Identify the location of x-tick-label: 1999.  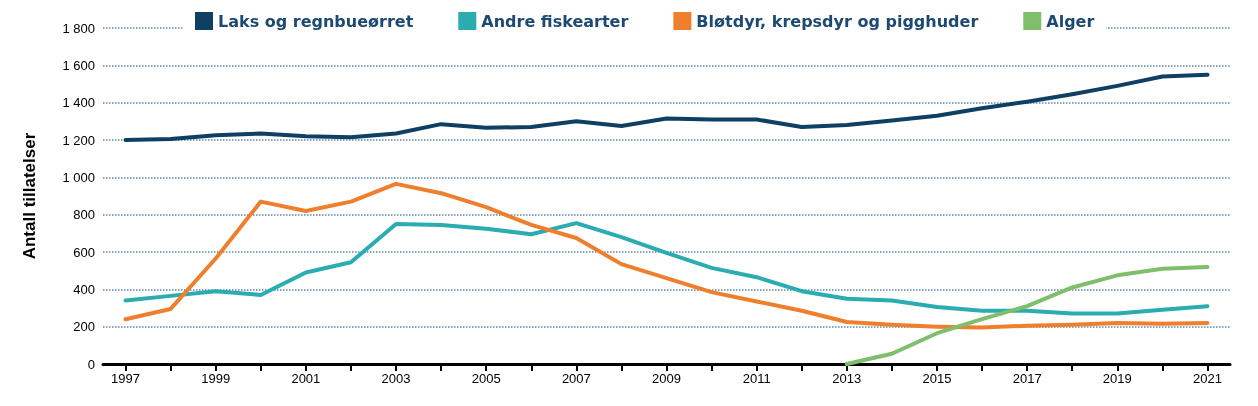
(216, 378).